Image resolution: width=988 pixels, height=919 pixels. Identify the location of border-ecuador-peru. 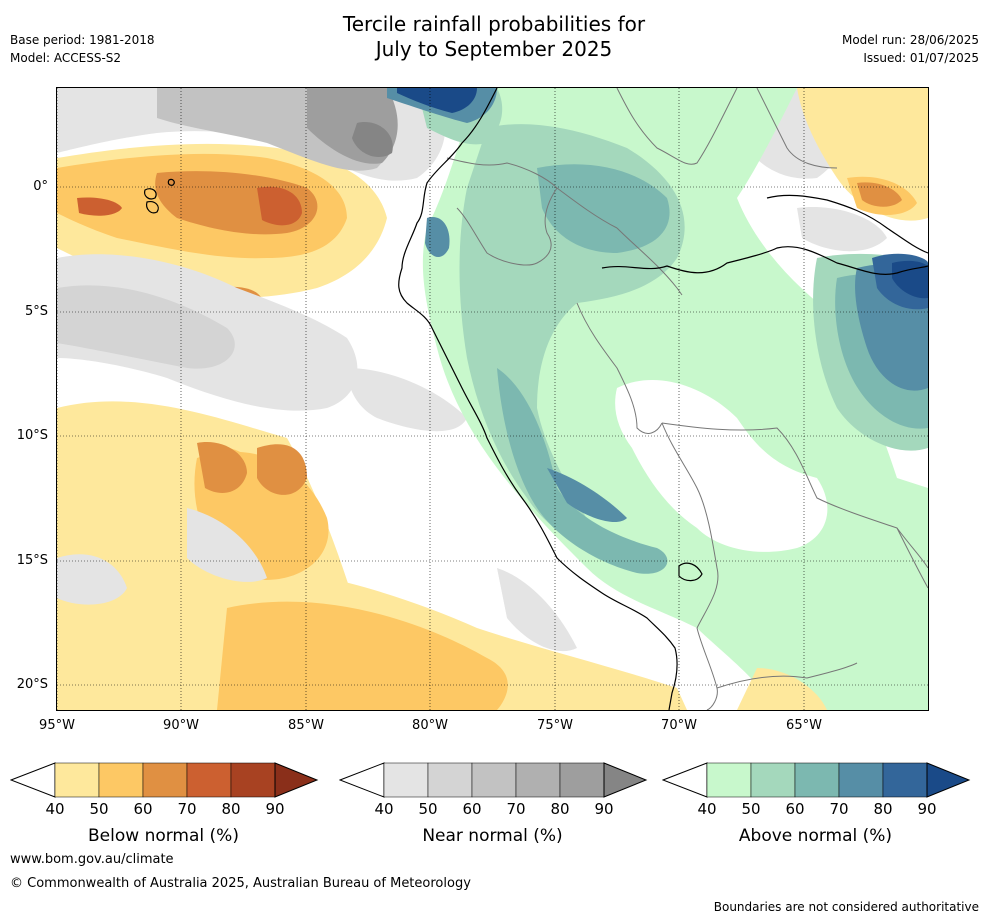
(507, 226).